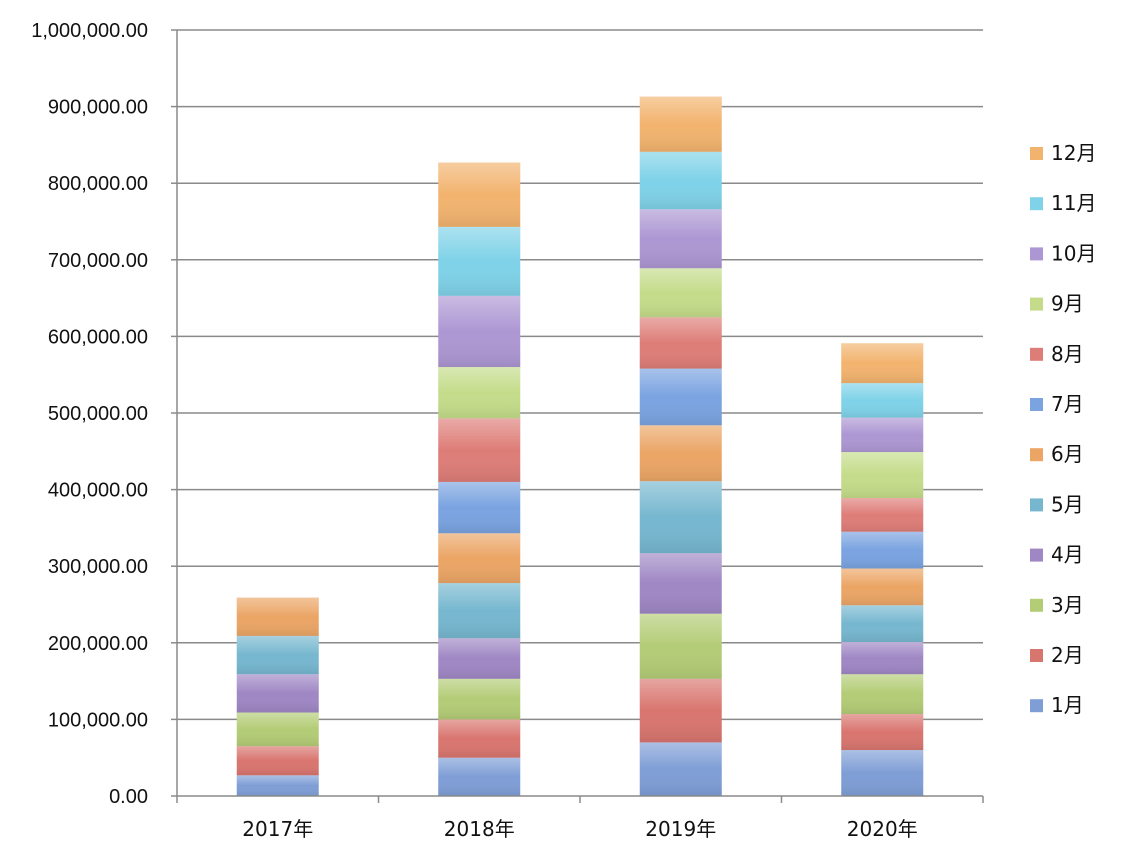 The width and height of the screenshot is (1128, 856). I want to click on legend-label: 8月, so click(1067, 354).